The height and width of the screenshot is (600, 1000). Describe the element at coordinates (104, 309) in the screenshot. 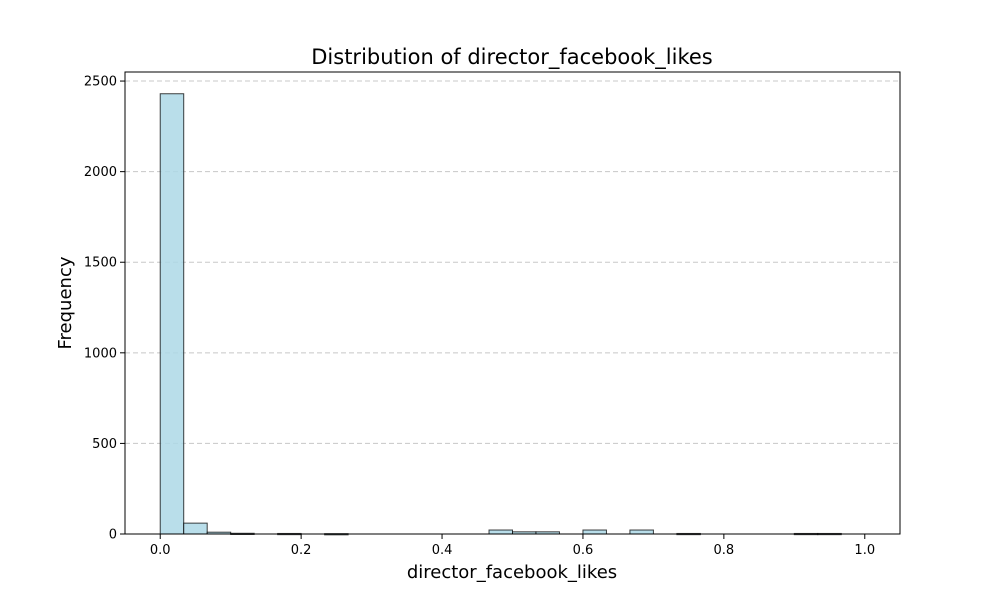

I see `y-axis-ticks: 0 500 1000 1500 2000 2500` at that location.